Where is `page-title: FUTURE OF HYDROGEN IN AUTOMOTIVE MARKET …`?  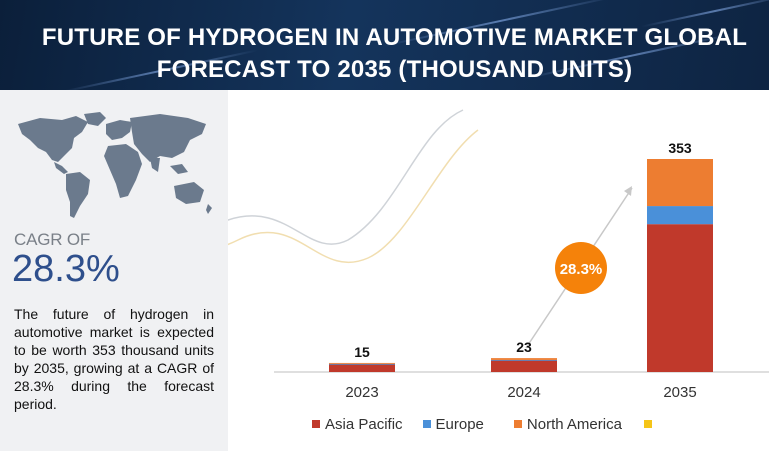
page-title: FUTURE OF HYDROGEN IN AUTOMOTIVE MARKET … is located at coordinates (394, 53).